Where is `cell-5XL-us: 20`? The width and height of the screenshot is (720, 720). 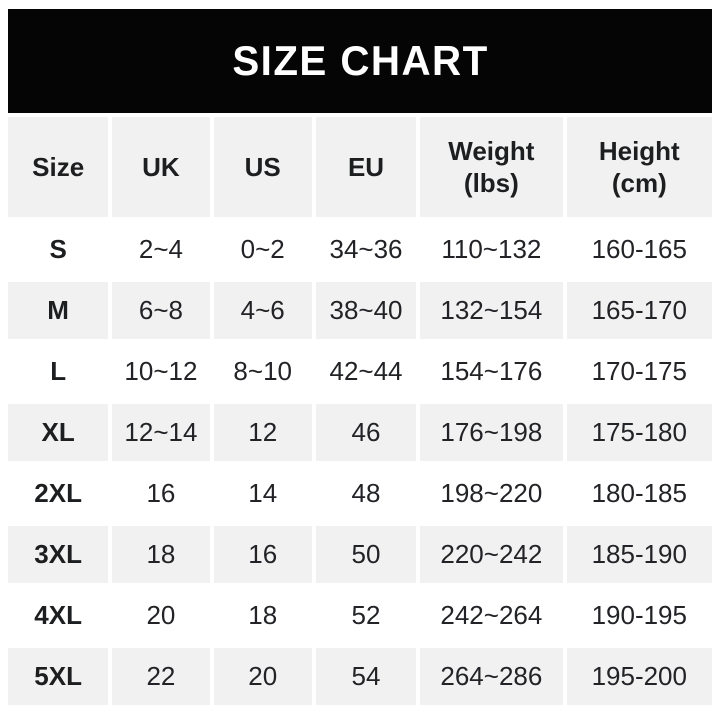 cell-5XL-us: 20 is located at coordinates (262, 676).